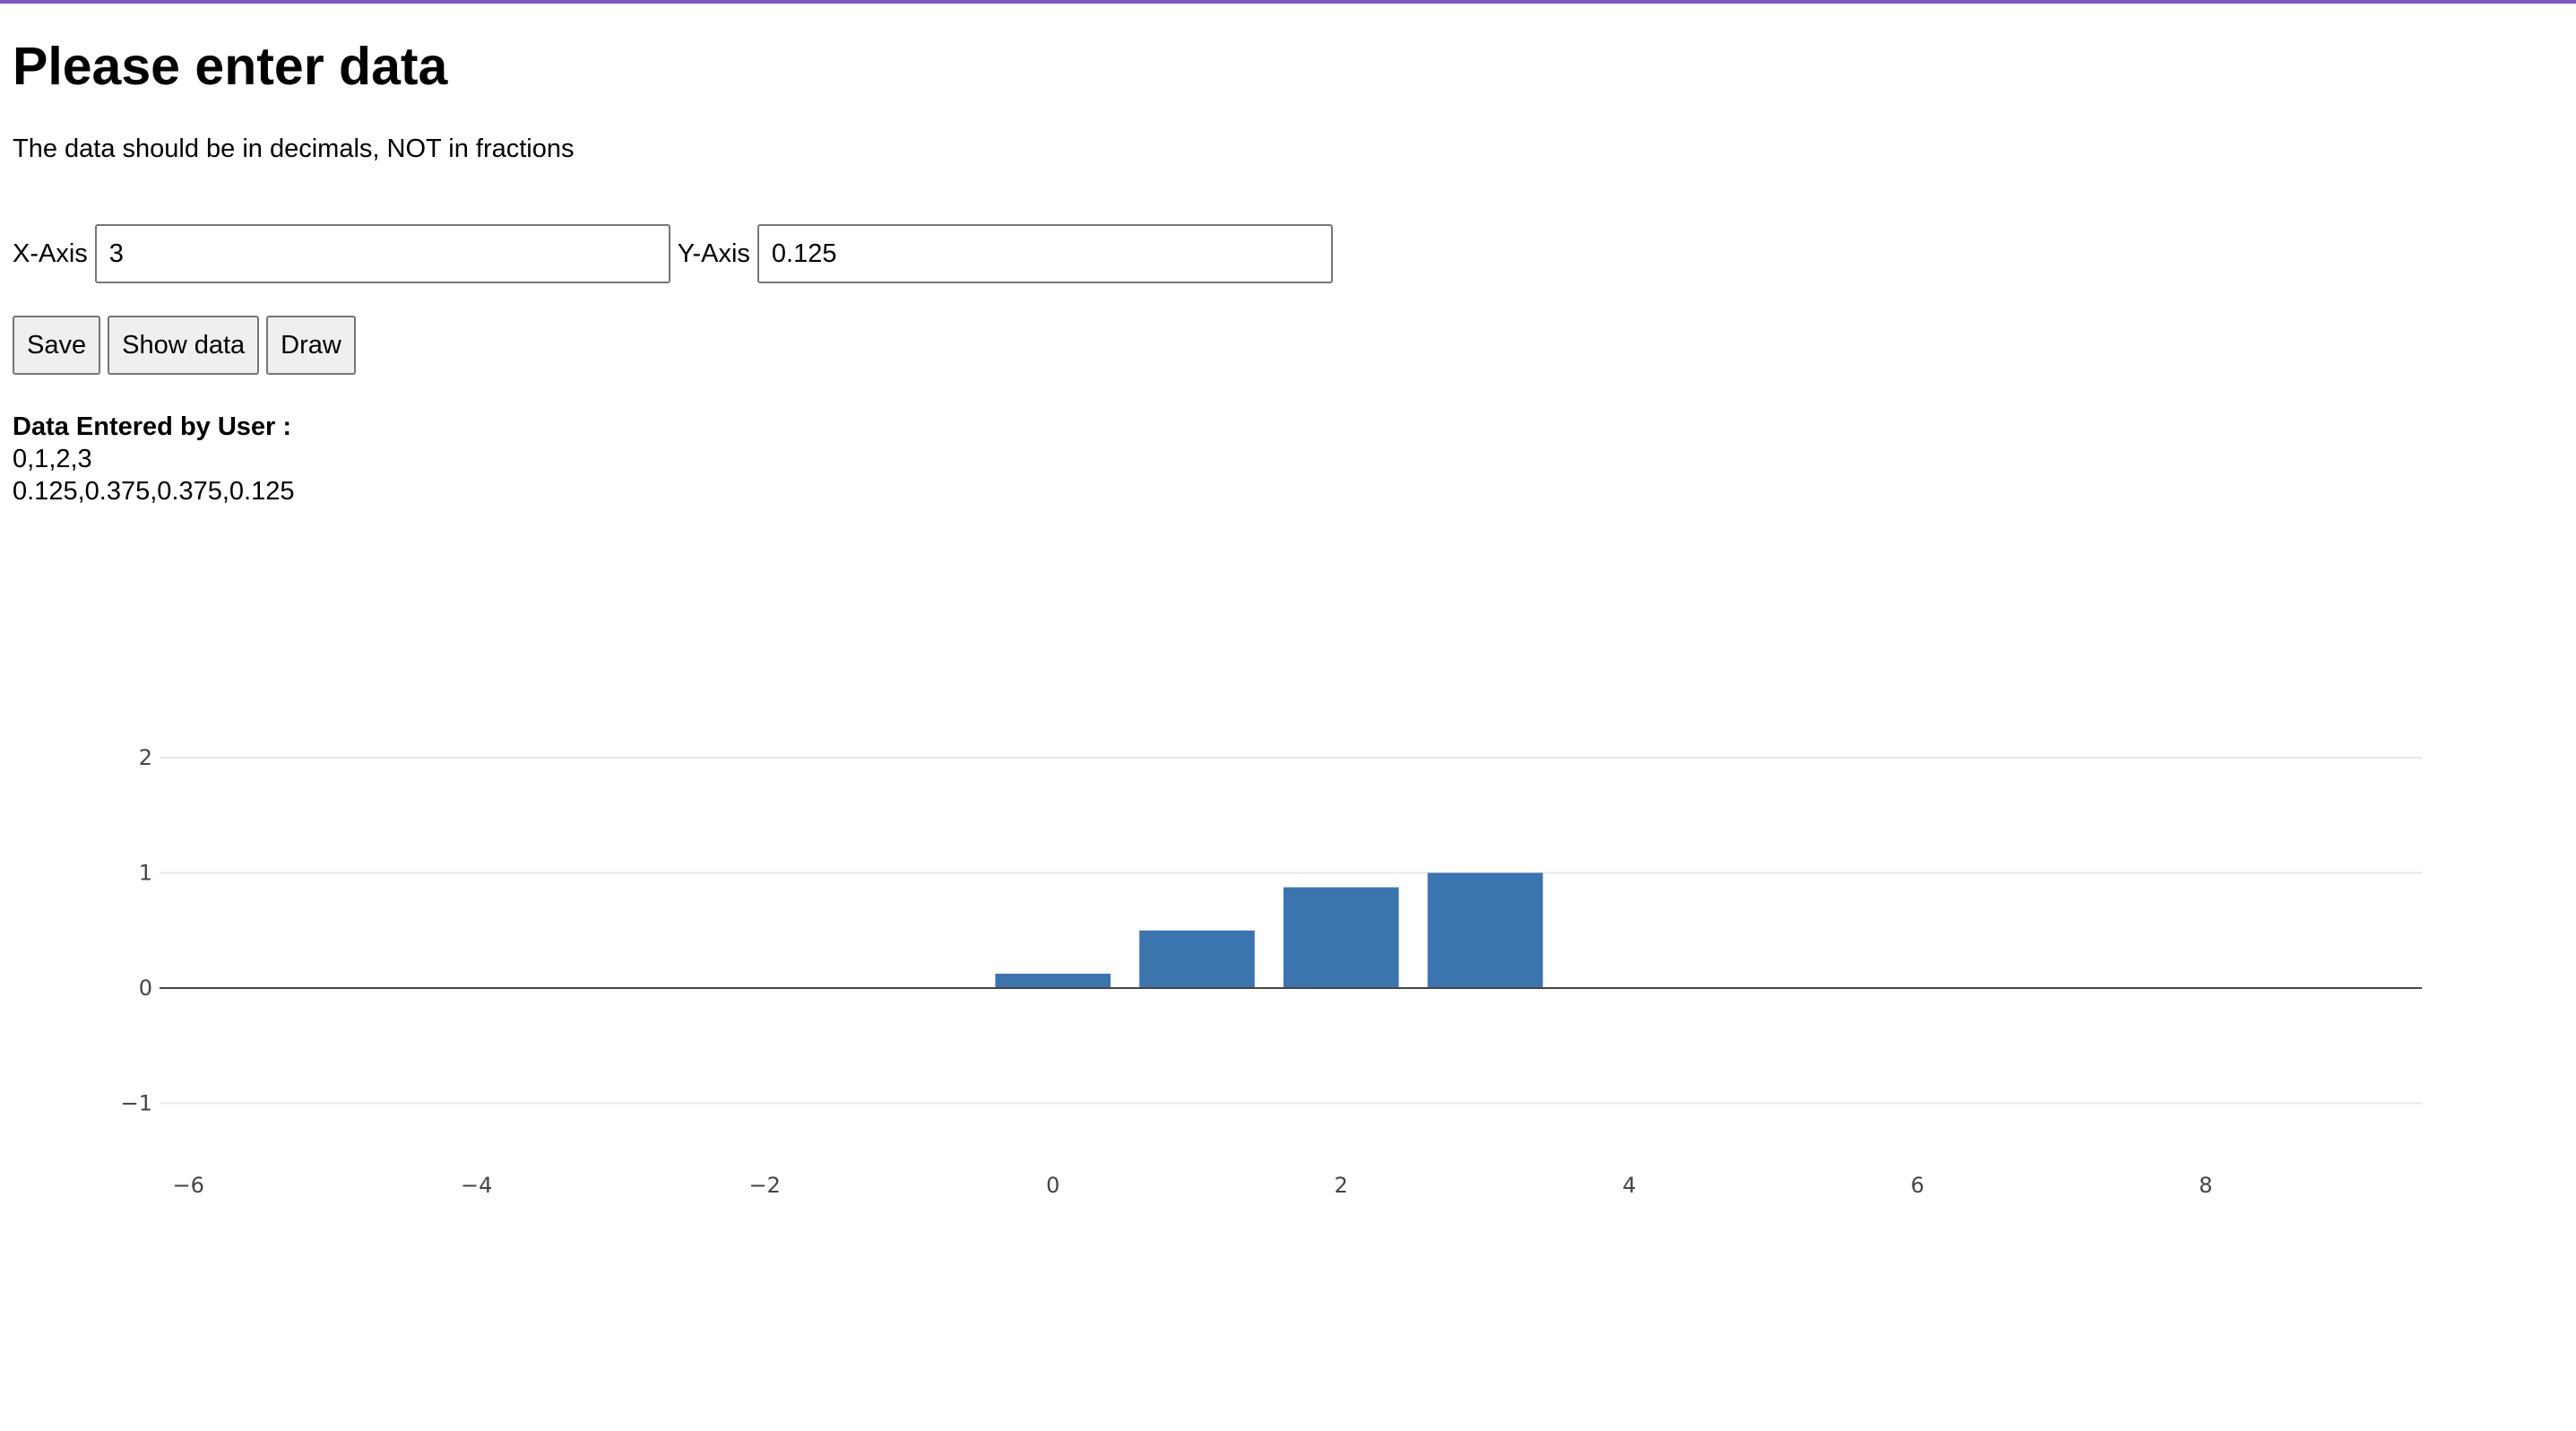 This screenshot has height=1431, width=2576. I want to click on input-row: X-Axis Y-Axis, so click(676, 253).